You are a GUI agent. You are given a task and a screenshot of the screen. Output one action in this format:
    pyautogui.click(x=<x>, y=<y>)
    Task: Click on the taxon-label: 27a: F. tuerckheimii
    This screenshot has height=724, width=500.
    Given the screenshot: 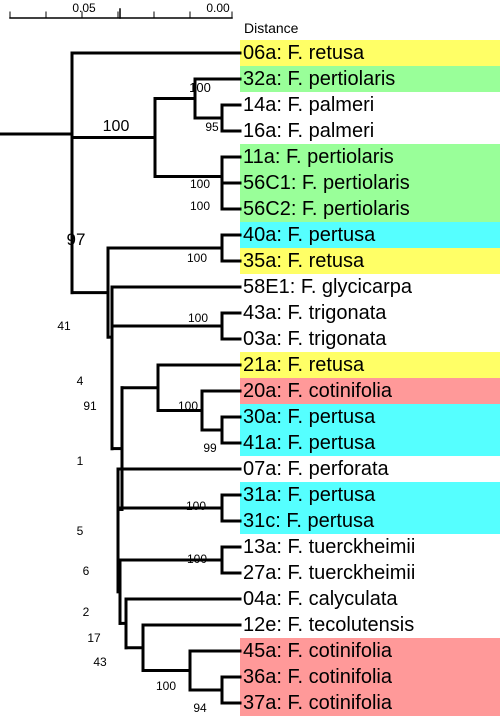 What is the action you would take?
    pyautogui.click(x=329, y=573)
    